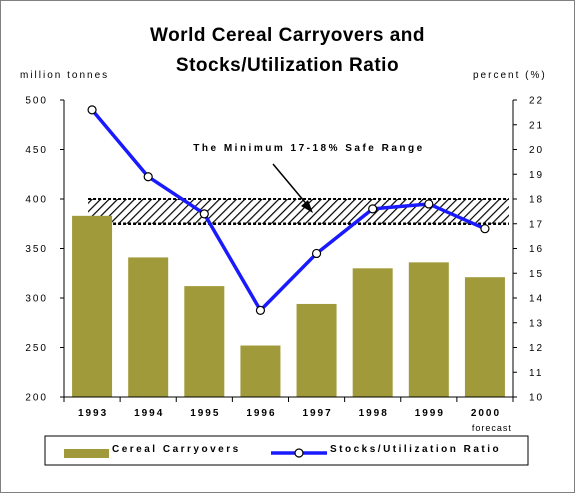 Image resolution: width=575 pixels, height=493 pixels. What do you see at coordinates (429, 204) in the screenshot?
I see `ratio-point-1999` at bounding box center [429, 204].